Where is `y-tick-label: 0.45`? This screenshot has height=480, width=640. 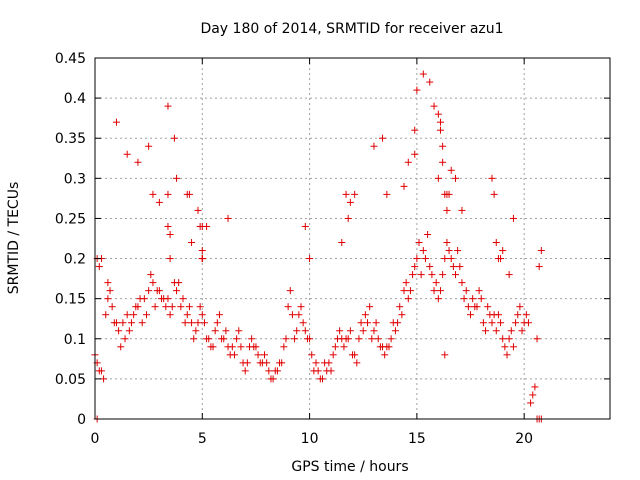
y-tick-label: 0.45 is located at coordinates (70, 59).